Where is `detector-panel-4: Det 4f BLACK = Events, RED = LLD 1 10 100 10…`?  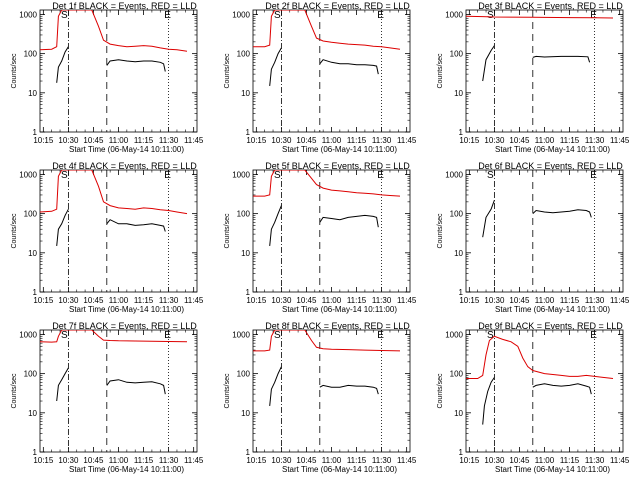 detector-panel-4: Det 4f BLACK = Events, RED = LLD 1 10 100 10… is located at coordinates (107, 237).